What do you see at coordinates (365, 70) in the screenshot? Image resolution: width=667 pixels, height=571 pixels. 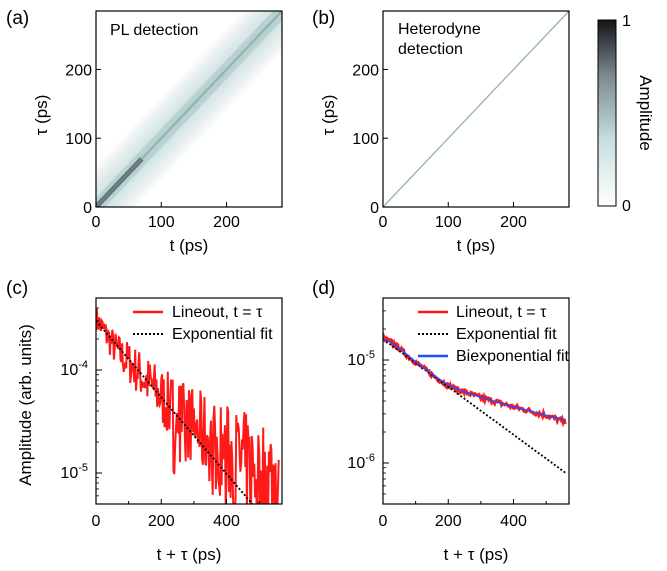 I see `ytick-label-b: 200` at bounding box center [365, 70].